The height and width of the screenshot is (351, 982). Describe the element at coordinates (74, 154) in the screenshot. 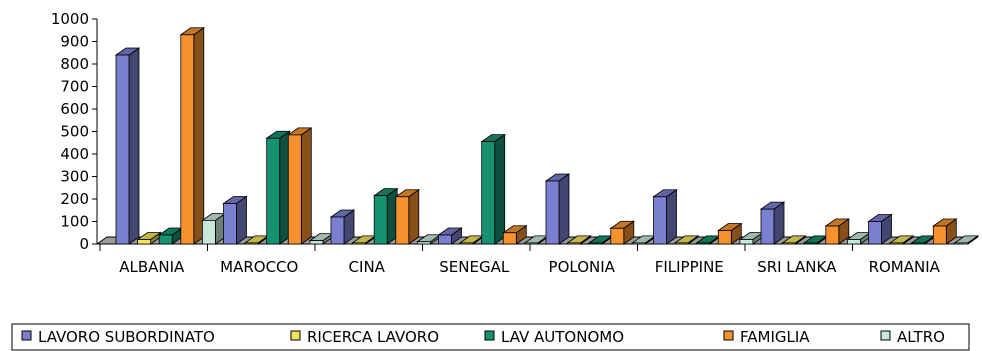

I see `y-tick-label: 400` at that location.